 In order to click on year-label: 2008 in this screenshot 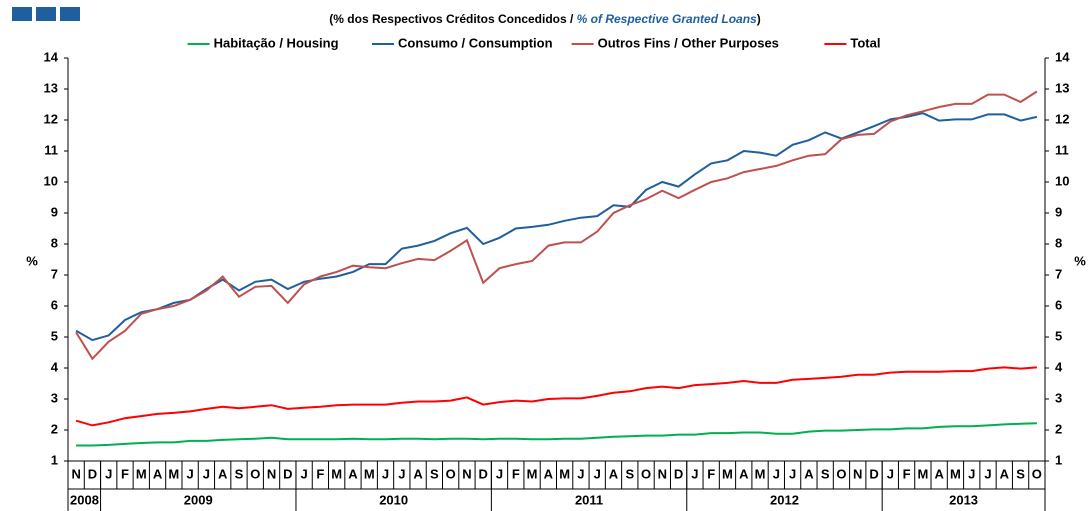, I will do `click(84, 499)`.